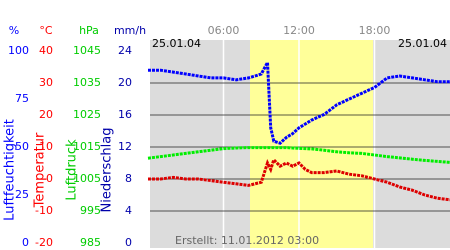 The width and height of the screenshot is (450, 250). What do you see at coordinates (128, 210) in the screenshot?
I see `y-tick-label: 4` at bounding box center [128, 210].